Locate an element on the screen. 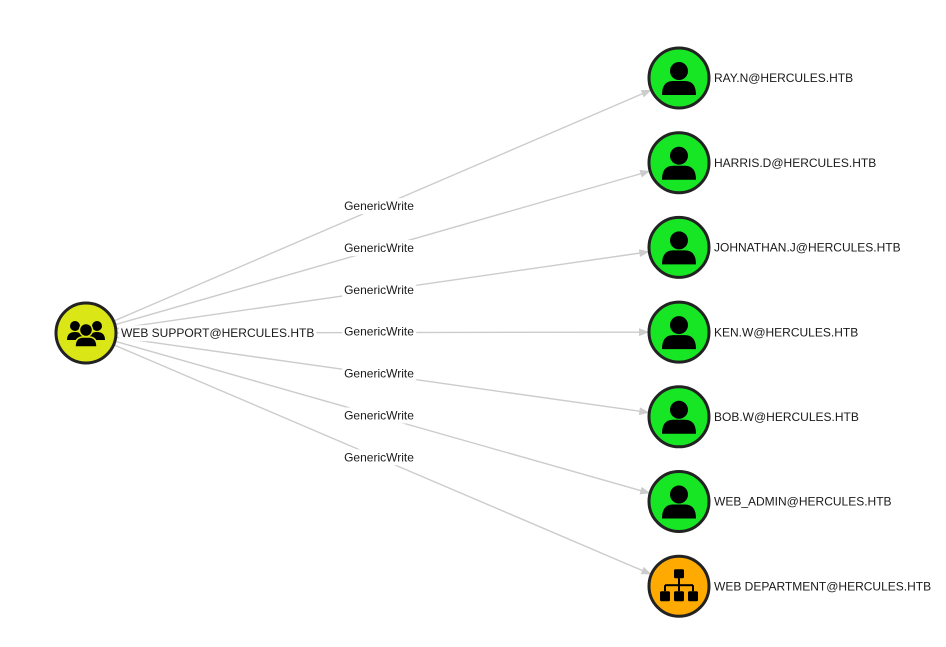 The width and height of the screenshot is (946, 647). target-node-0-label-background is located at coordinates (784, 78).